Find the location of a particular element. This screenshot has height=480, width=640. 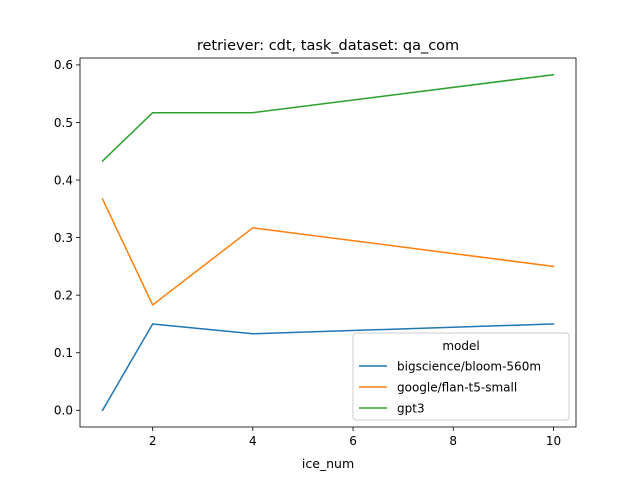

x-tick-label: 10 is located at coordinates (553, 441).